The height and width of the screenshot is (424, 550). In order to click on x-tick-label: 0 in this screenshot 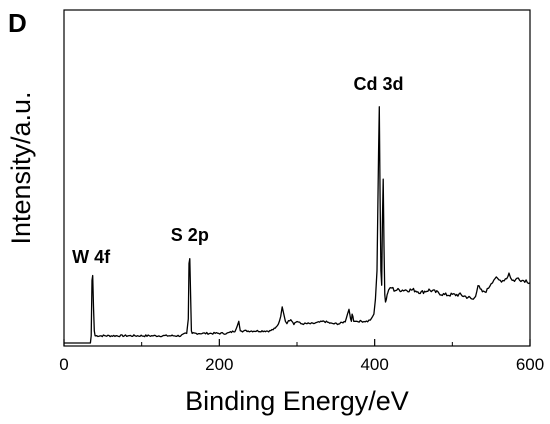, I will do `click(63, 364)`.